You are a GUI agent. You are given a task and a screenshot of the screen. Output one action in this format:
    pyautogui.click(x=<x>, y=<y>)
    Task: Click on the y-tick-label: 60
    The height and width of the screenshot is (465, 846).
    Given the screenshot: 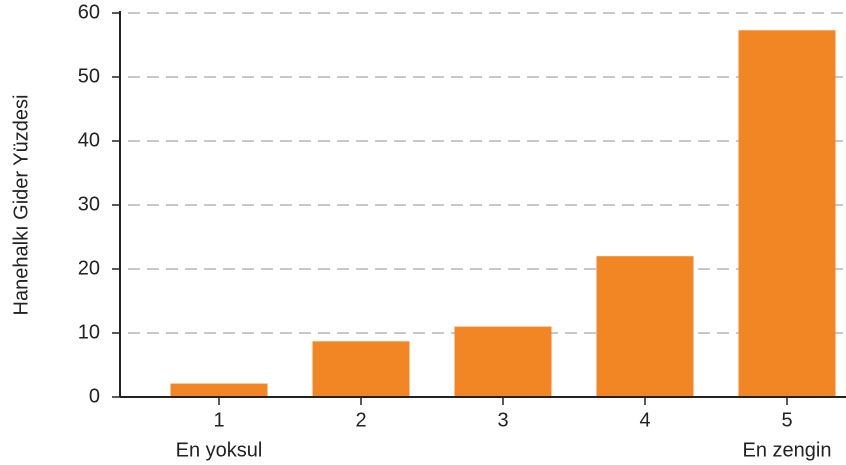 What is the action you would take?
    pyautogui.click(x=89, y=12)
    